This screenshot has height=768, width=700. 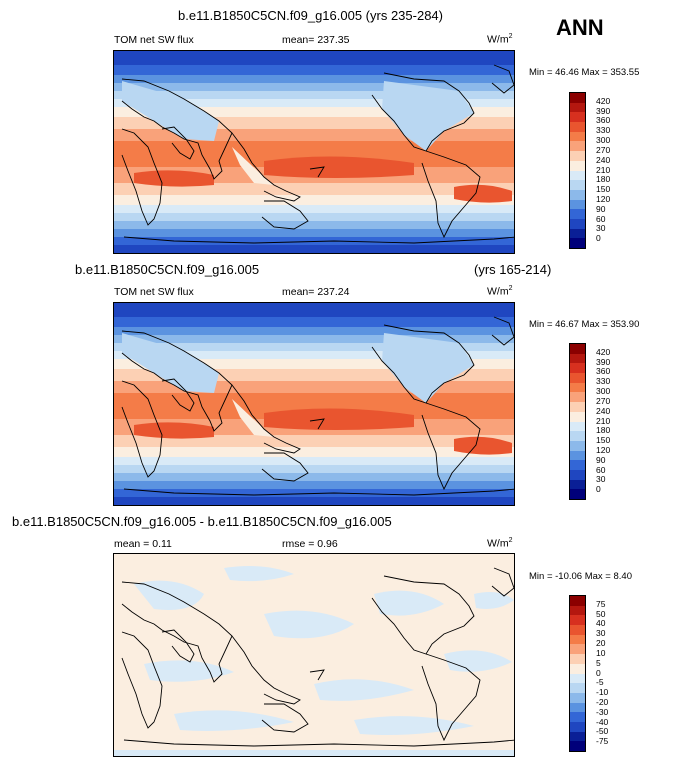 I want to click on panel3-colorbar, so click(x=577, y=673).